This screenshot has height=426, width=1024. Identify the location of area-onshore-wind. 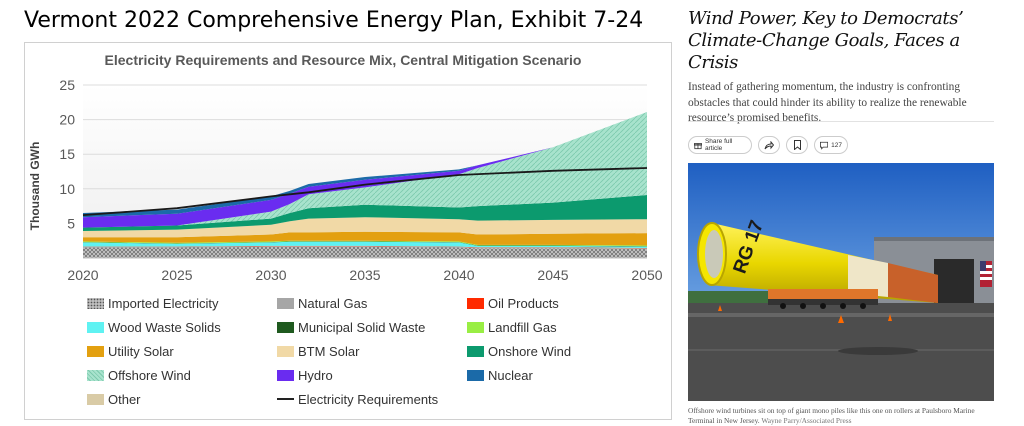
(365, 213).